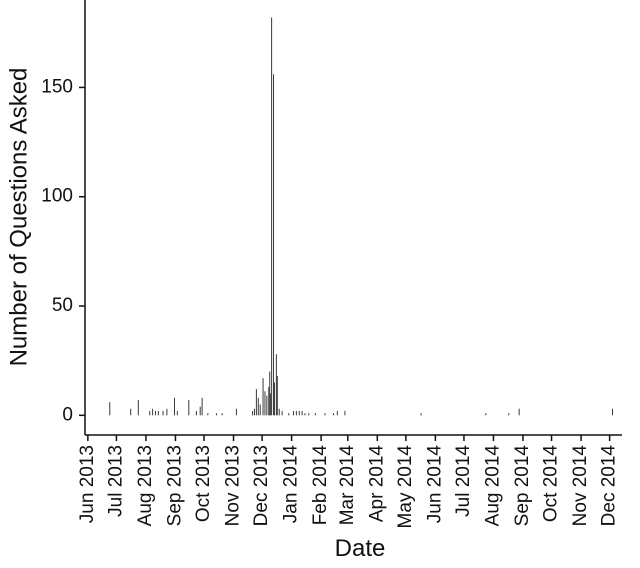 Image resolution: width=640 pixels, height=568 pixels. What do you see at coordinates (57, 86) in the screenshot?
I see `y-tick-label: 150` at bounding box center [57, 86].